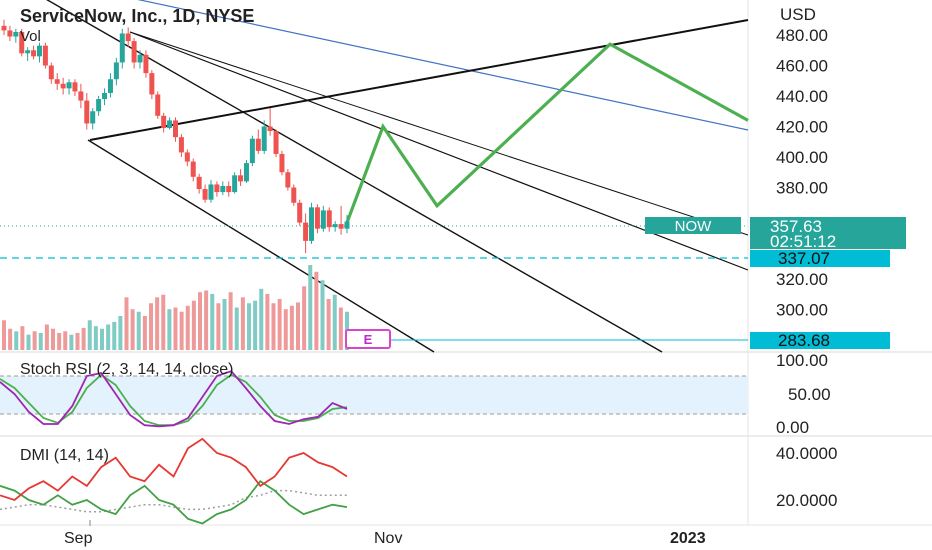  Describe the element at coordinates (820, 340) in the screenshot. I see `level-badge-283: 283.68` at that location.